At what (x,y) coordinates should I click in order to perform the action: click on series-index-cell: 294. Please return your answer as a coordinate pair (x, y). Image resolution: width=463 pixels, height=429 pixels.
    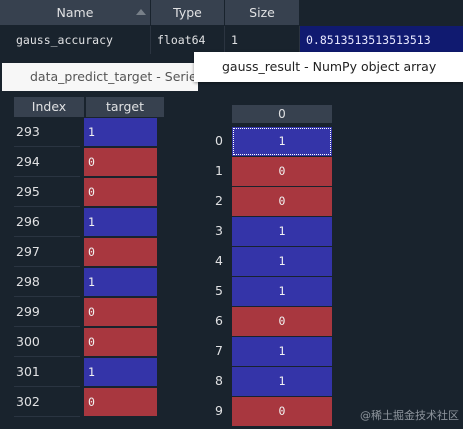
    Looking at the image, I should click on (47, 162).